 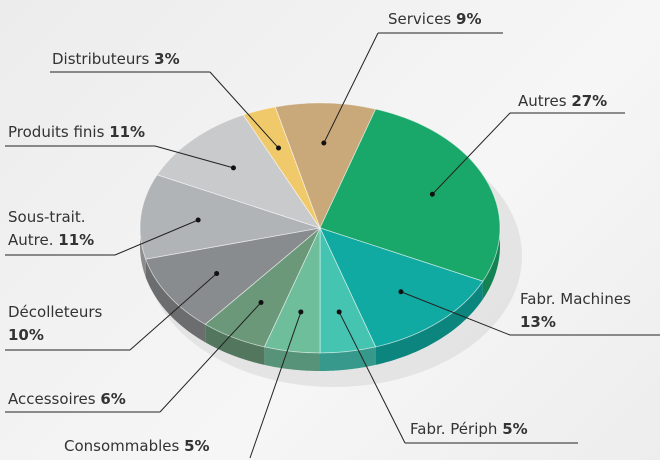 I want to click on value-label: 9%, so click(x=469, y=19).